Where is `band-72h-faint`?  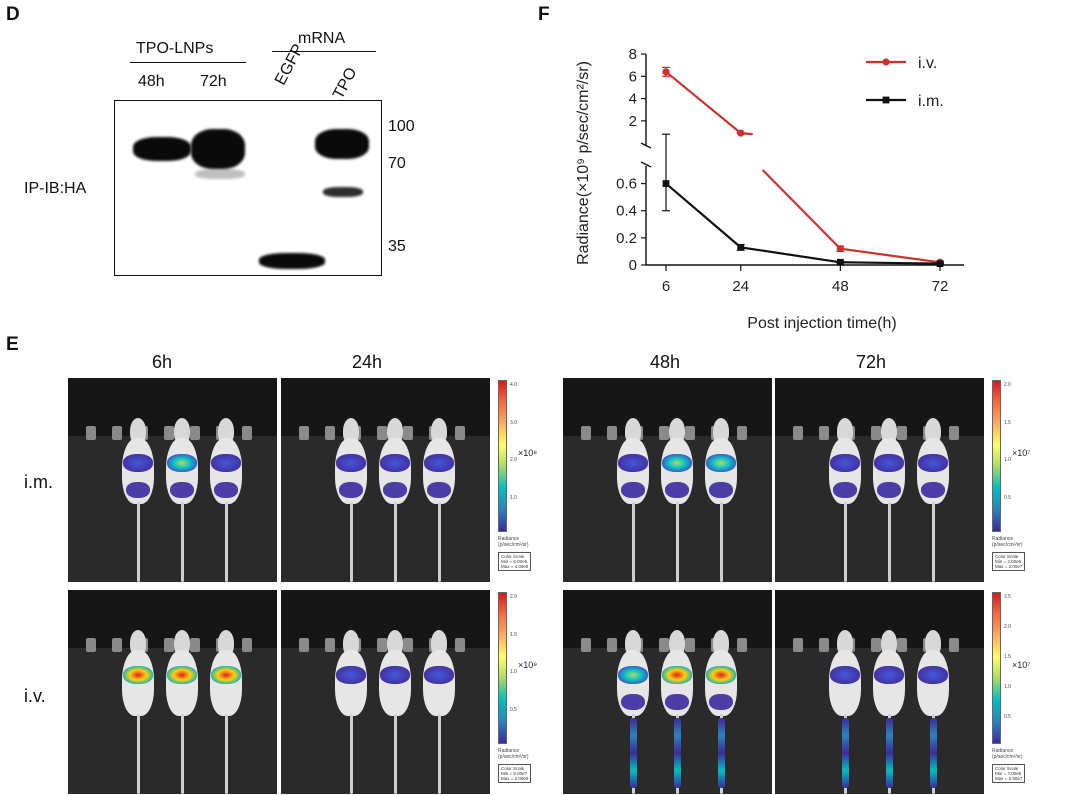
band-72h-faint is located at coordinates (220, 174).